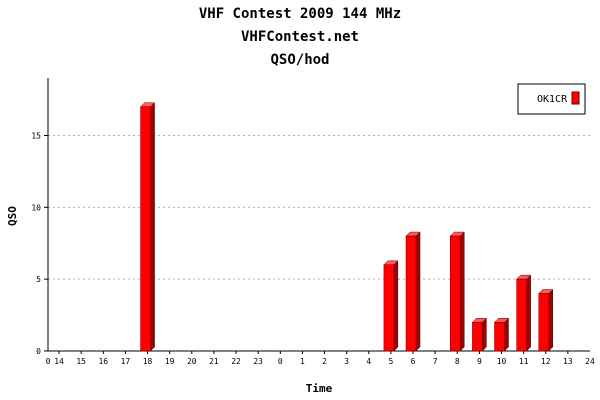 This screenshot has height=400, width=600. I want to click on x-tick-label: 8, so click(457, 361).